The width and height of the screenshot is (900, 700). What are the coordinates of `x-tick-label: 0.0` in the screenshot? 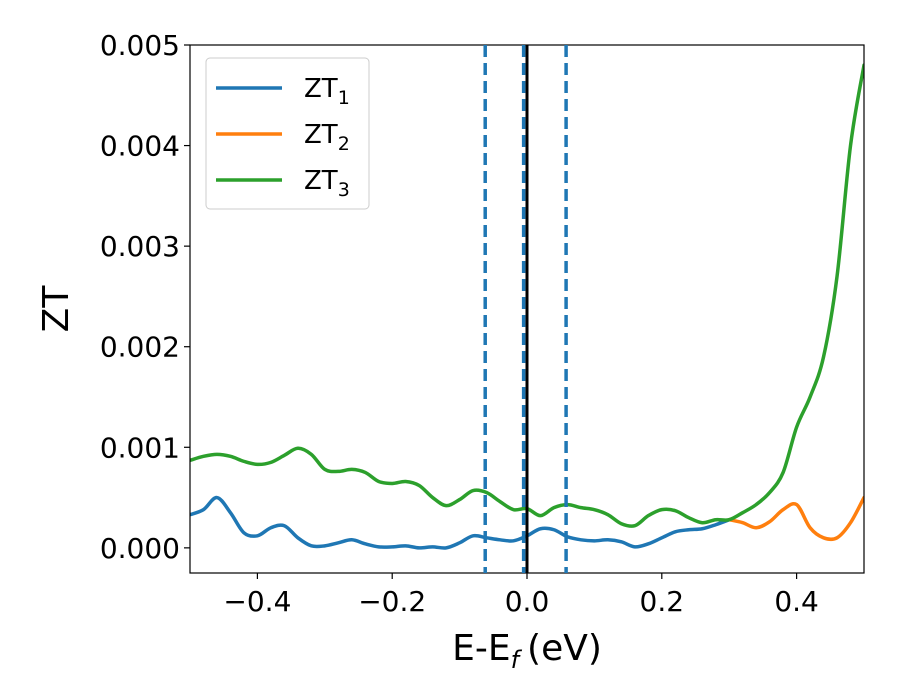 It's located at (527, 601).